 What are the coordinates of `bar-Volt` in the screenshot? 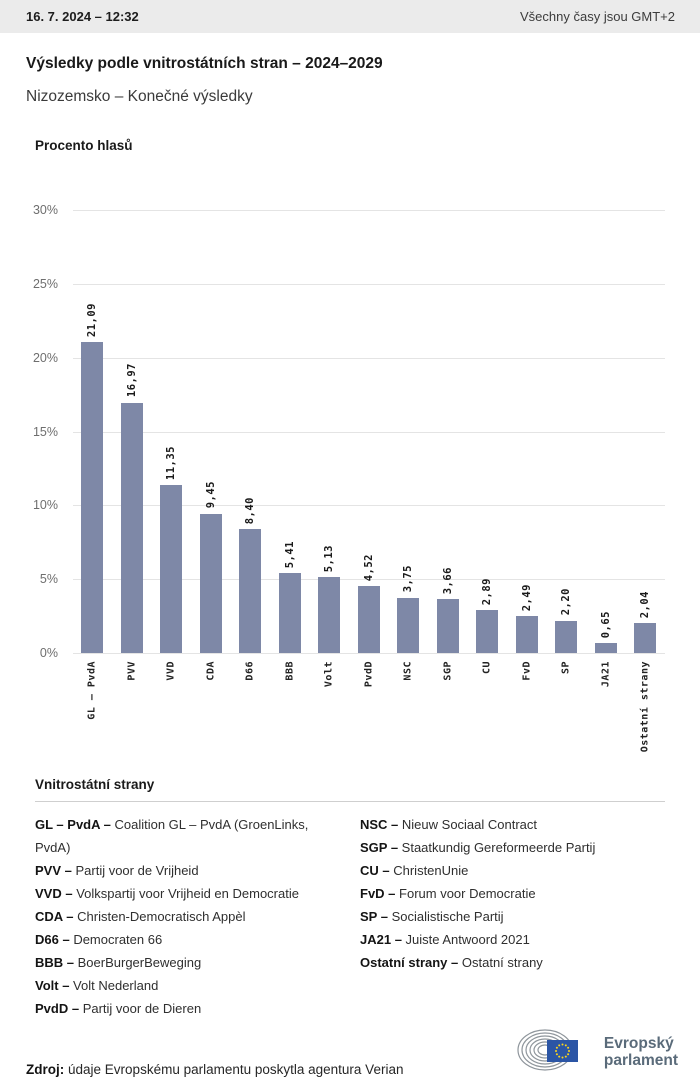 It's located at (329, 615).